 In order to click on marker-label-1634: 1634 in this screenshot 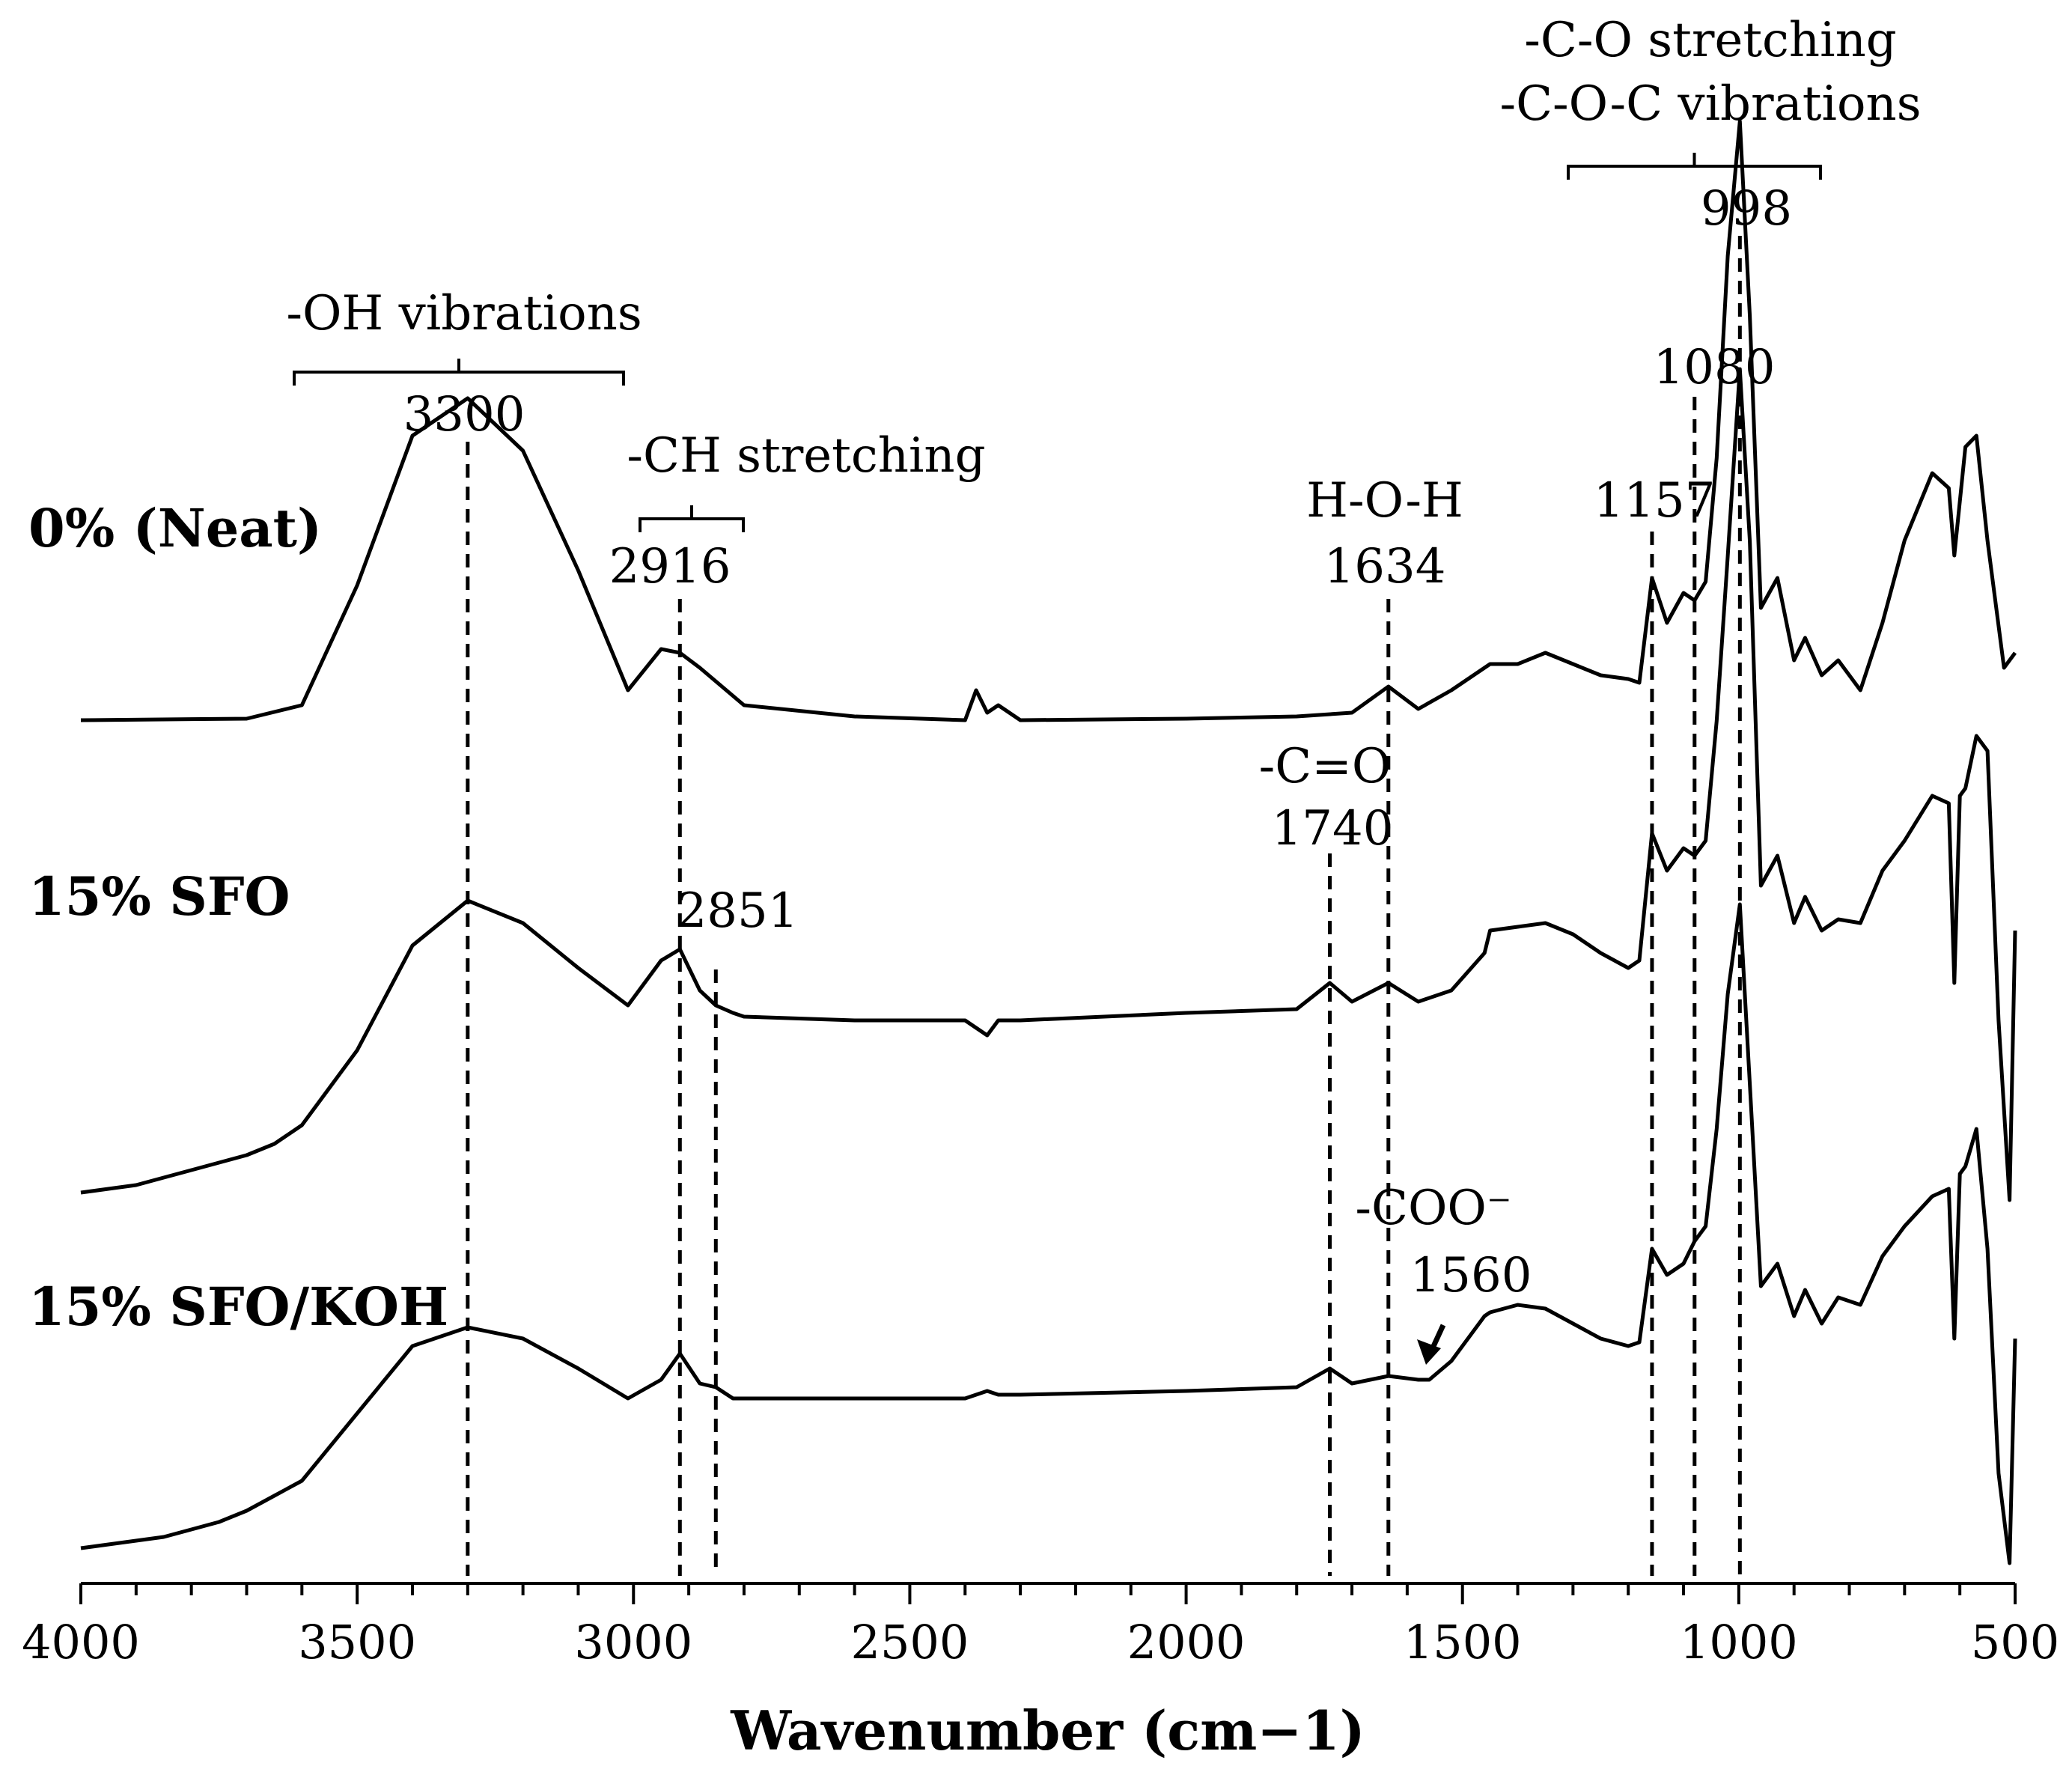, I will do `click(1385, 567)`.